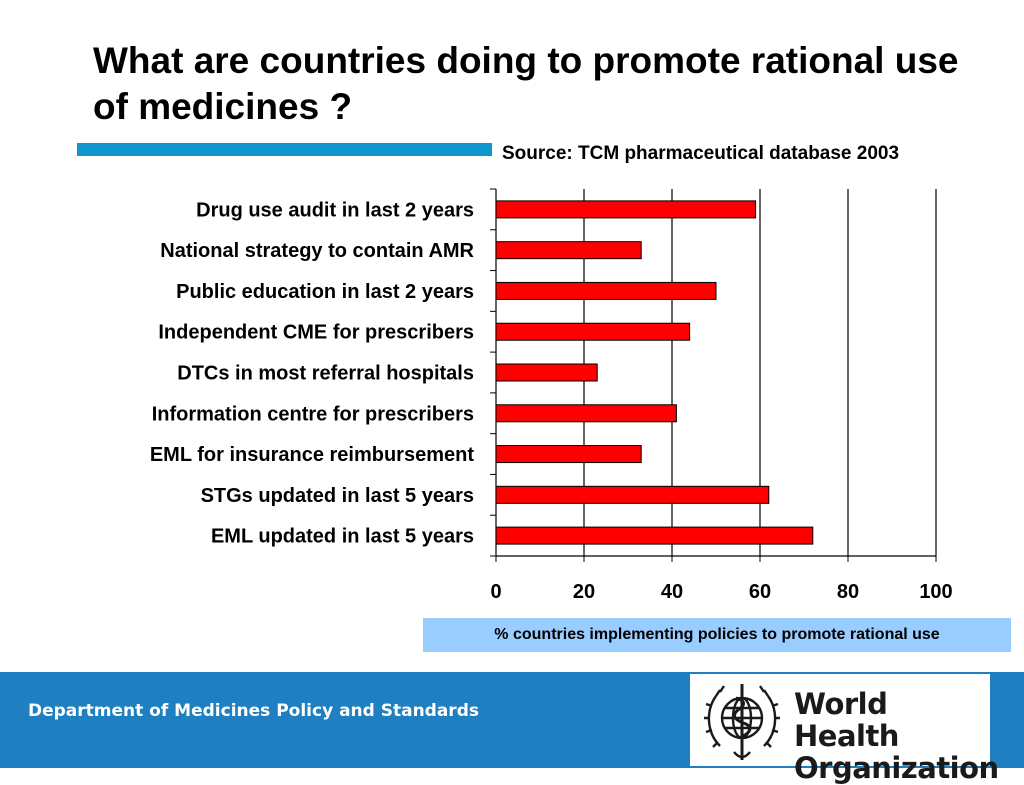 The width and height of the screenshot is (1024, 785). I want to click on category-label: STGs updated in last 5 years, so click(337, 496).